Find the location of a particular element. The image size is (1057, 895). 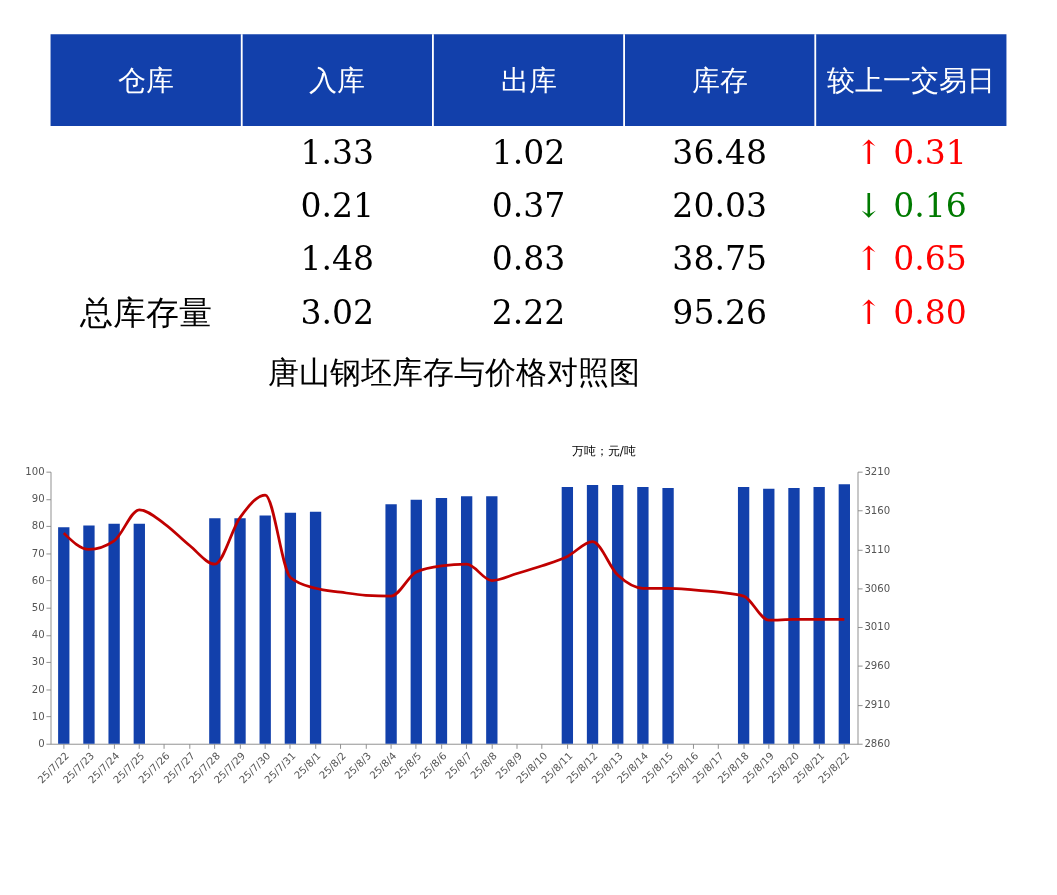

text: 万吨；元/吨 is located at coordinates (603, 451).